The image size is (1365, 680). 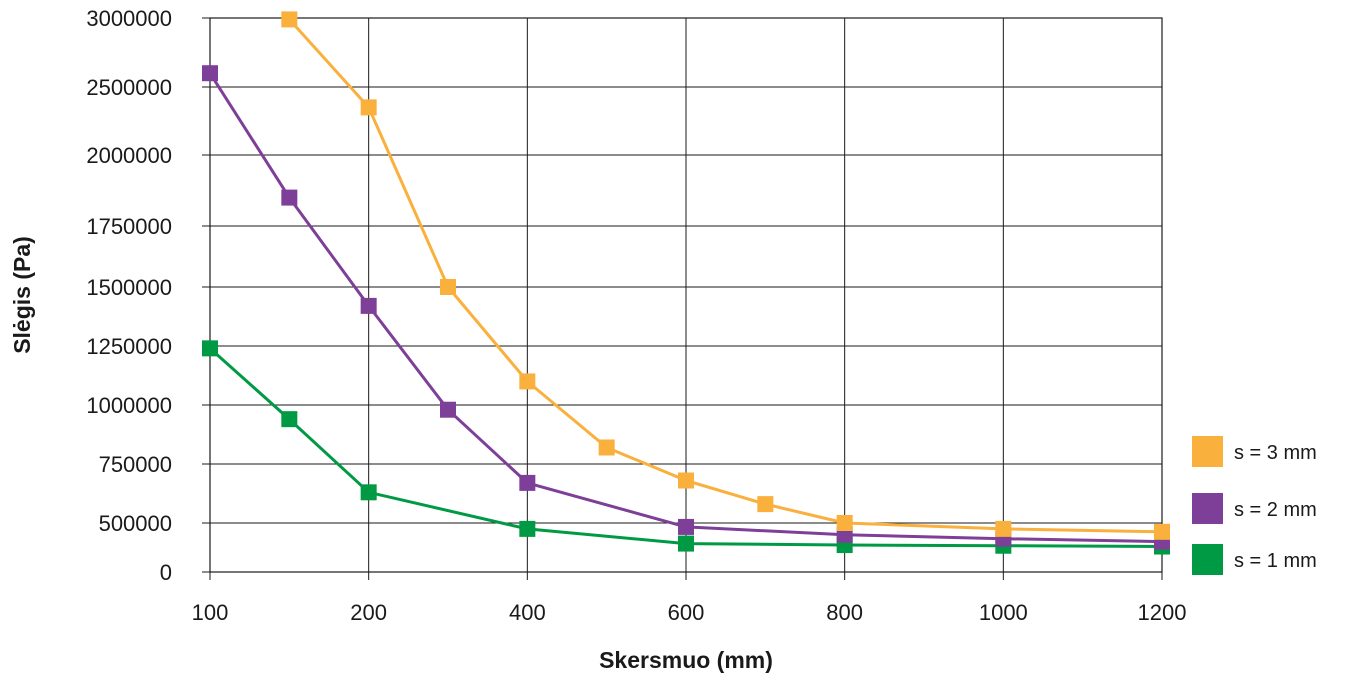 I want to click on legend-item: s = 3 mm, so click(x=1254, y=451).